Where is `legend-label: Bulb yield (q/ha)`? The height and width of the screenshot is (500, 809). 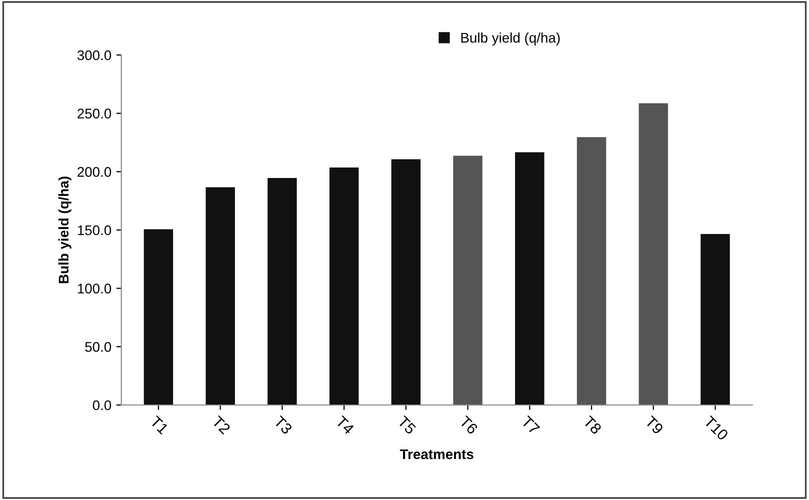
legend-label: Bulb yield (q/ha) is located at coordinates (510, 39).